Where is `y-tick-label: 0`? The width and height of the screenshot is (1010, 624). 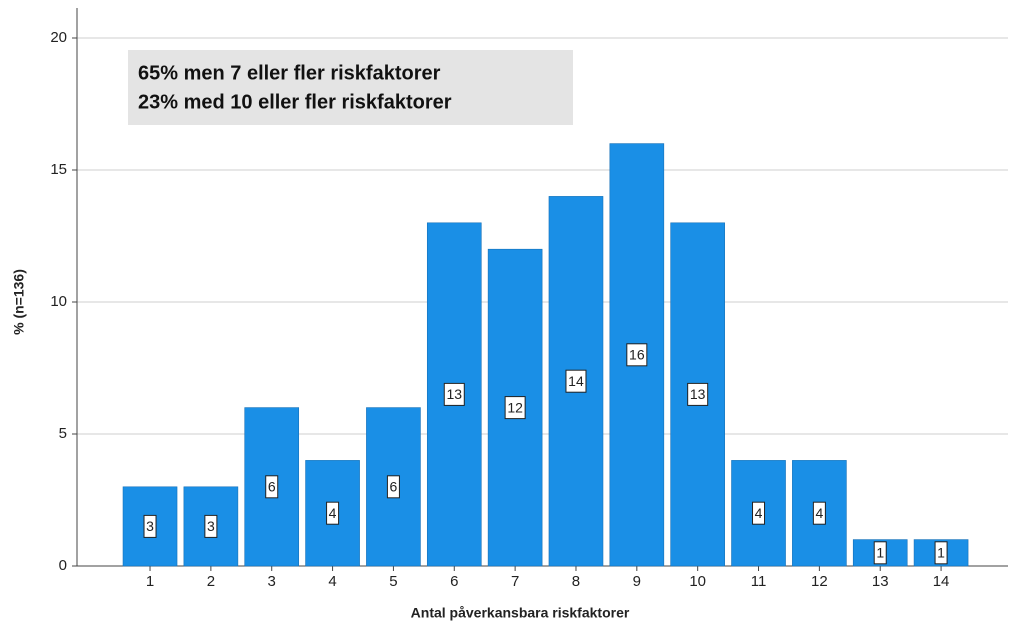
y-tick-label: 0 is located at coordinates (63, 565).